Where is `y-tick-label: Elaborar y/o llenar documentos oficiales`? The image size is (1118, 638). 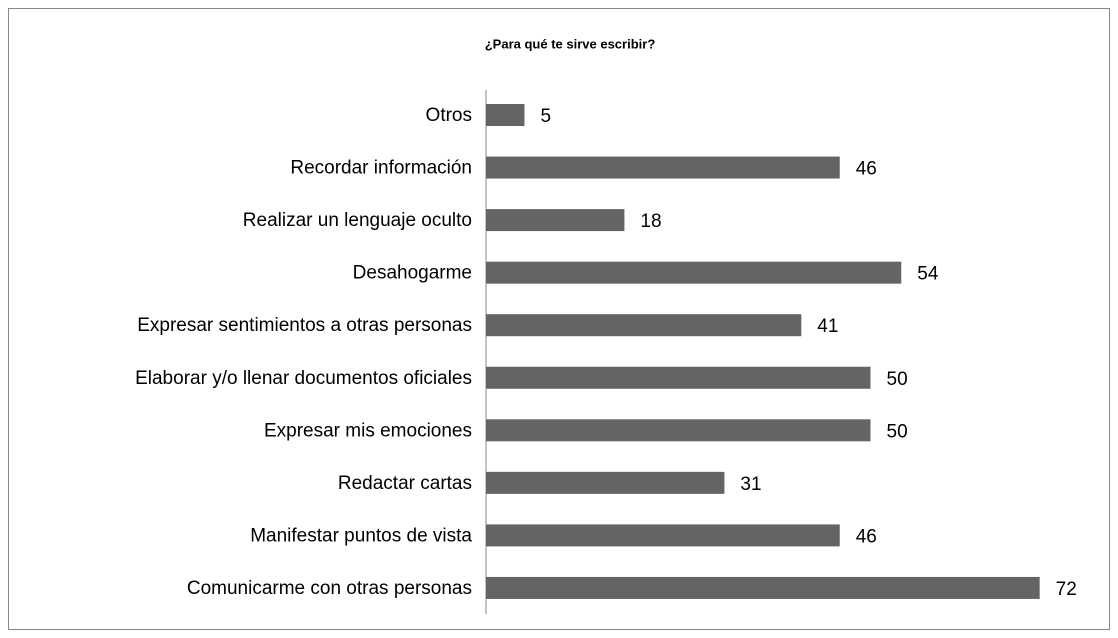 y-tick-label: Elaborar y/o llenar documentos oficiales is located at coordinates (303, 378).